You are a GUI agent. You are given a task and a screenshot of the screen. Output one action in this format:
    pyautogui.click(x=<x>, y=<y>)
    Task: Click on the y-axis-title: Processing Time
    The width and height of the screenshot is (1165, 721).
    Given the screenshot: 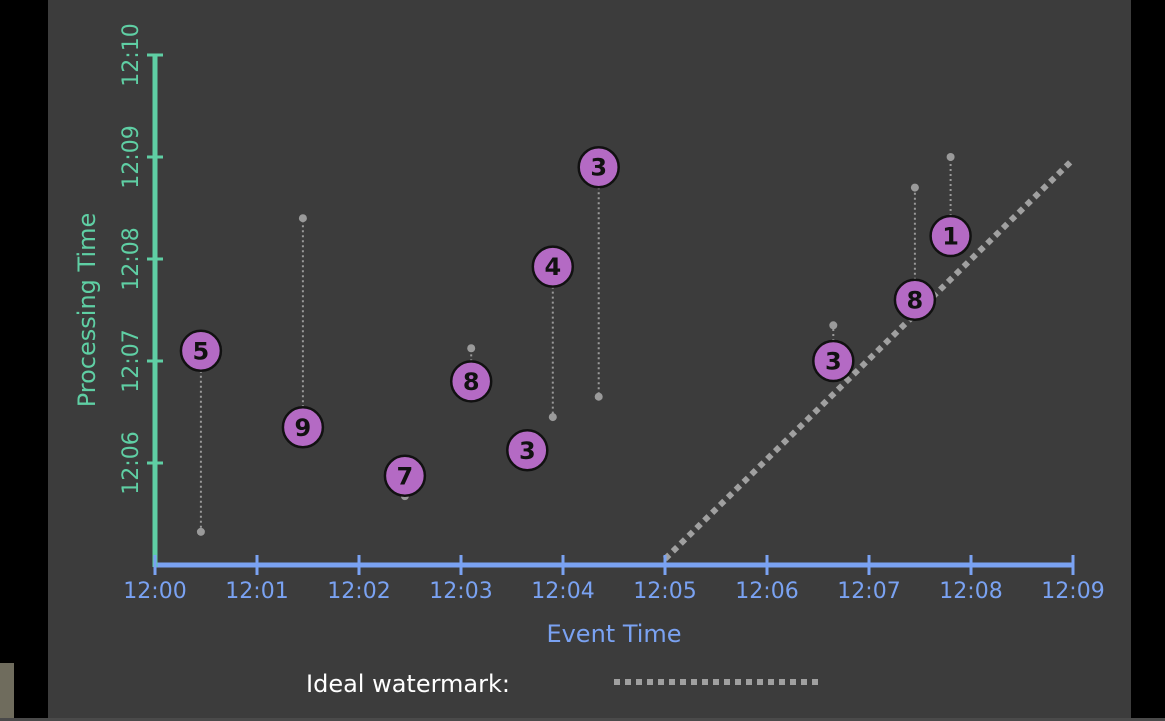 What is the action you would take?
    pyautogui.click(x=87, y=310)
    